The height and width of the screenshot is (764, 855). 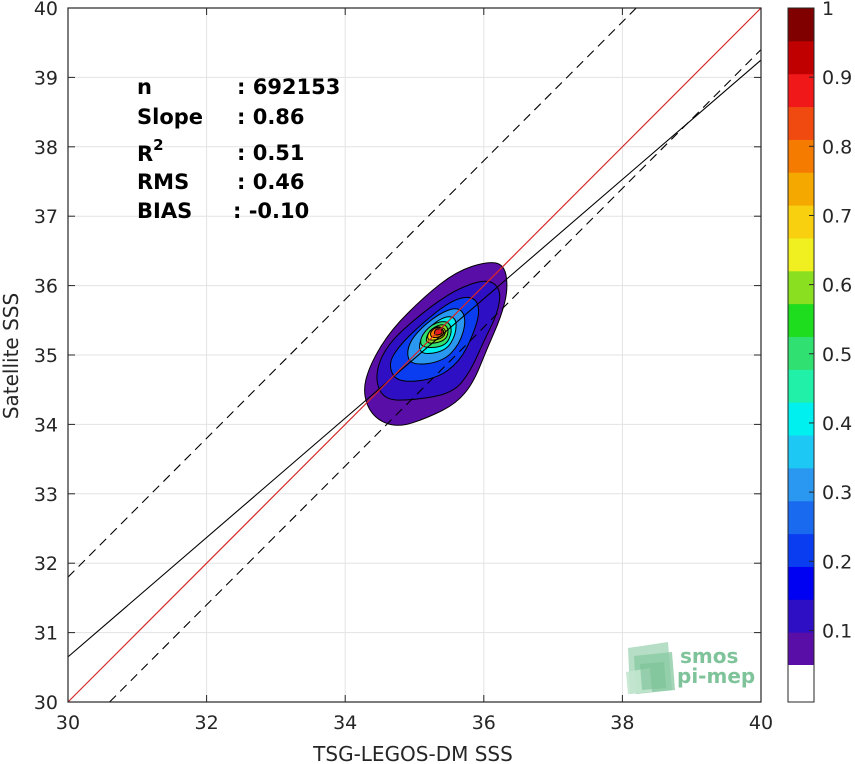 What do you see at coordinates (801, 683) in the screenshot?
I see `colorbar-low-segment` at bounding box center [801, 683].